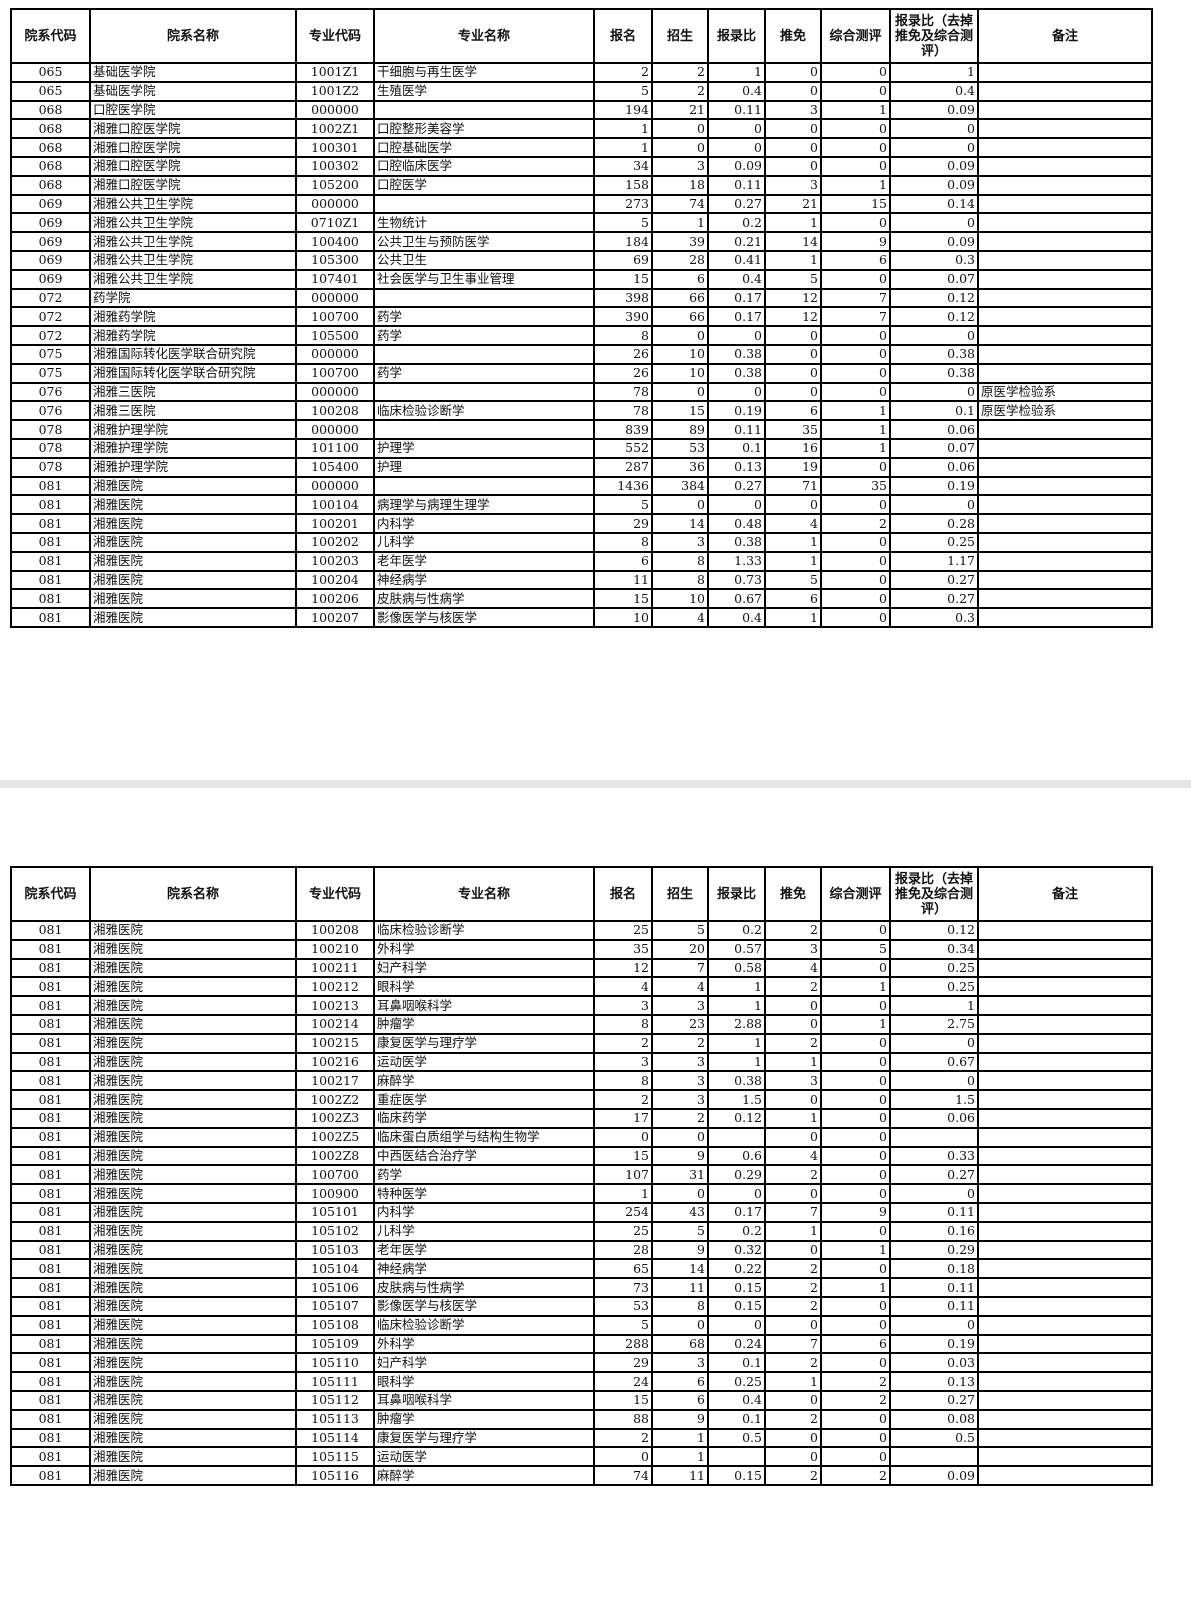 Image resolution: width=1191 pixels, height=1599 pixels. What do you see at coordinates (934, 486) in the screenshot?
I see `cell-adjusted-ratio: 0.19` at bounding box center [934, 486].